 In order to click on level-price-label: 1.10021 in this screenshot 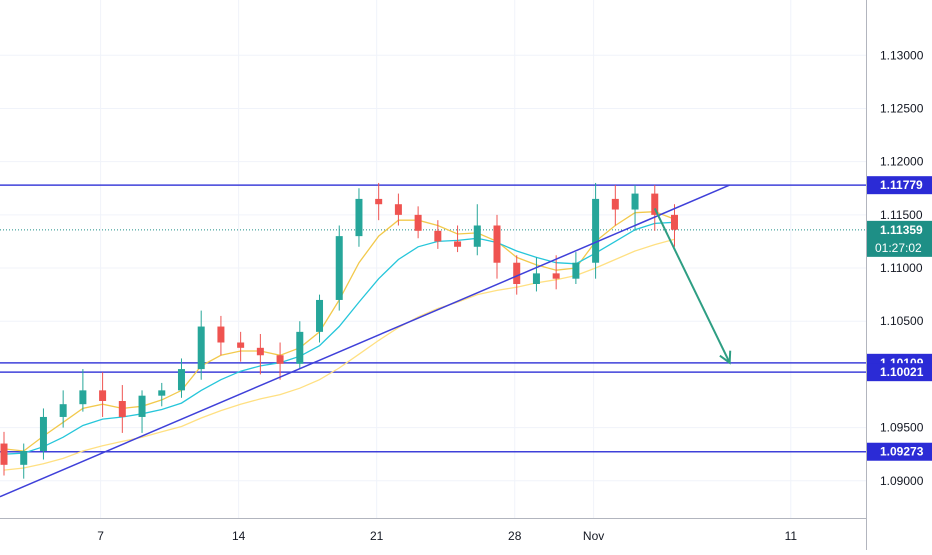, I will do `click(902, 372)`.